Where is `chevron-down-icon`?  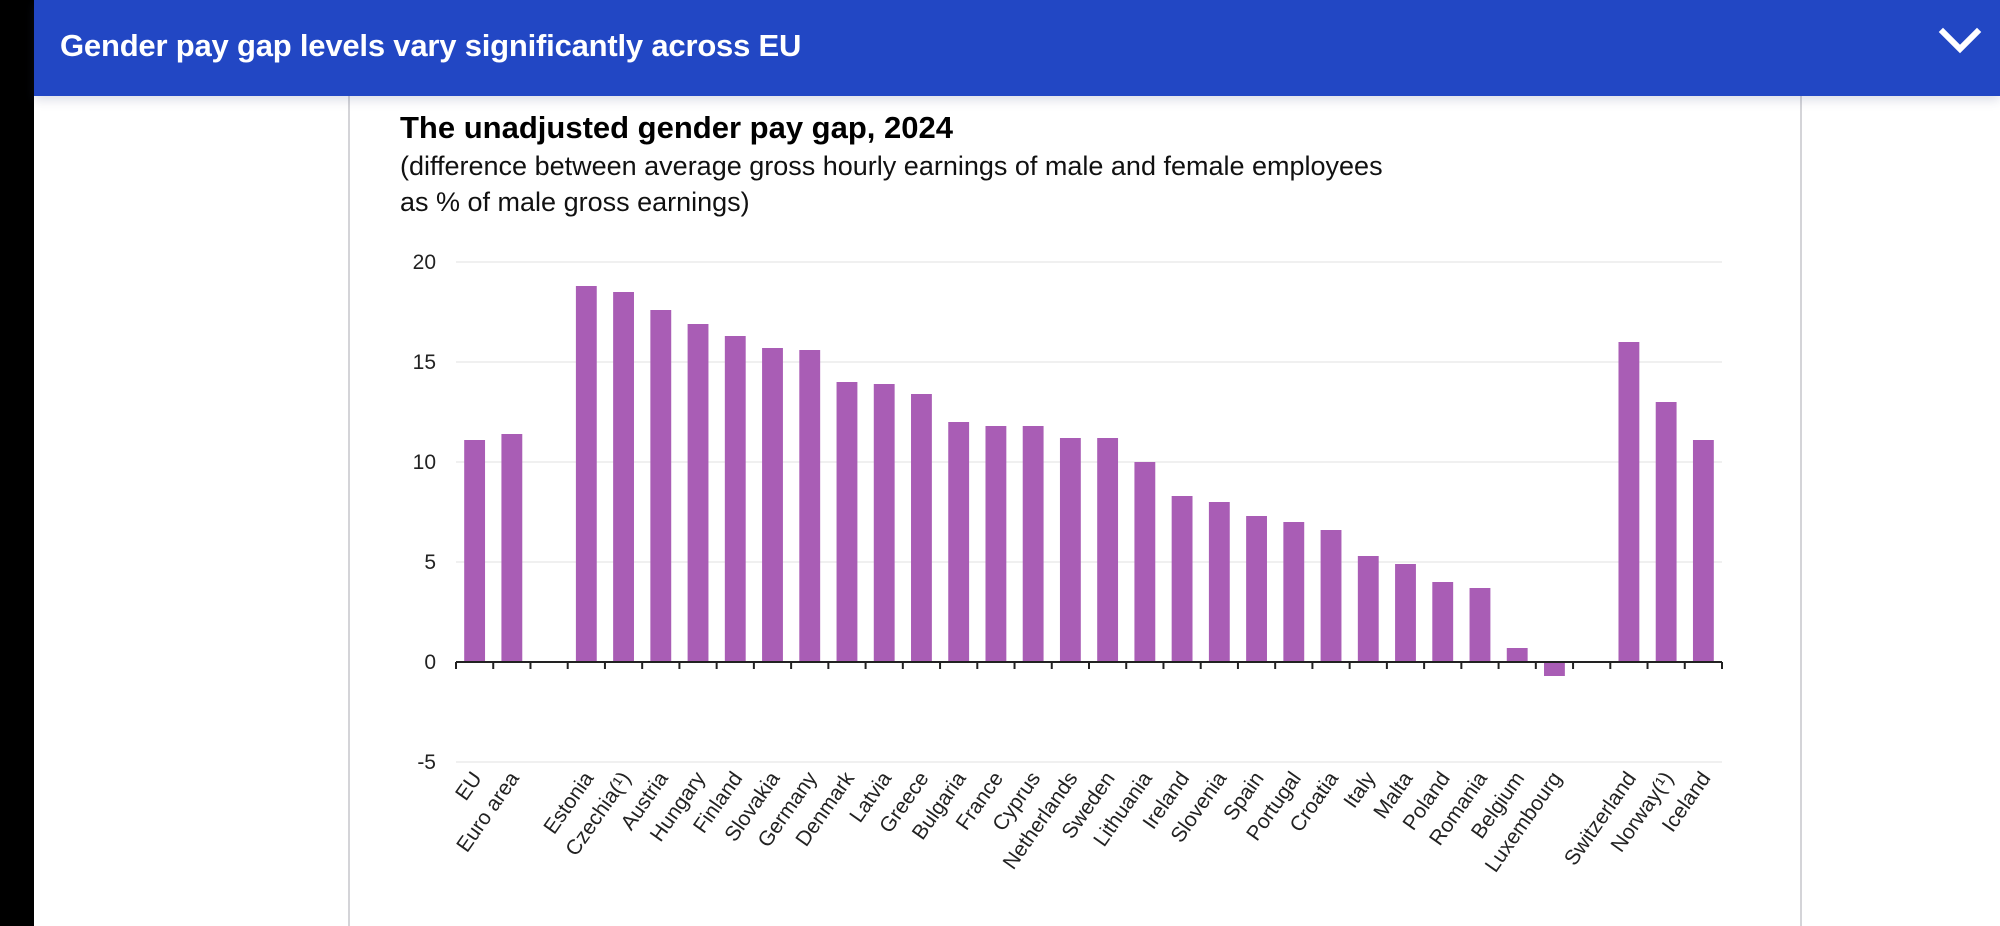
chevron-down-icon is located at coordinates (1960, 42).